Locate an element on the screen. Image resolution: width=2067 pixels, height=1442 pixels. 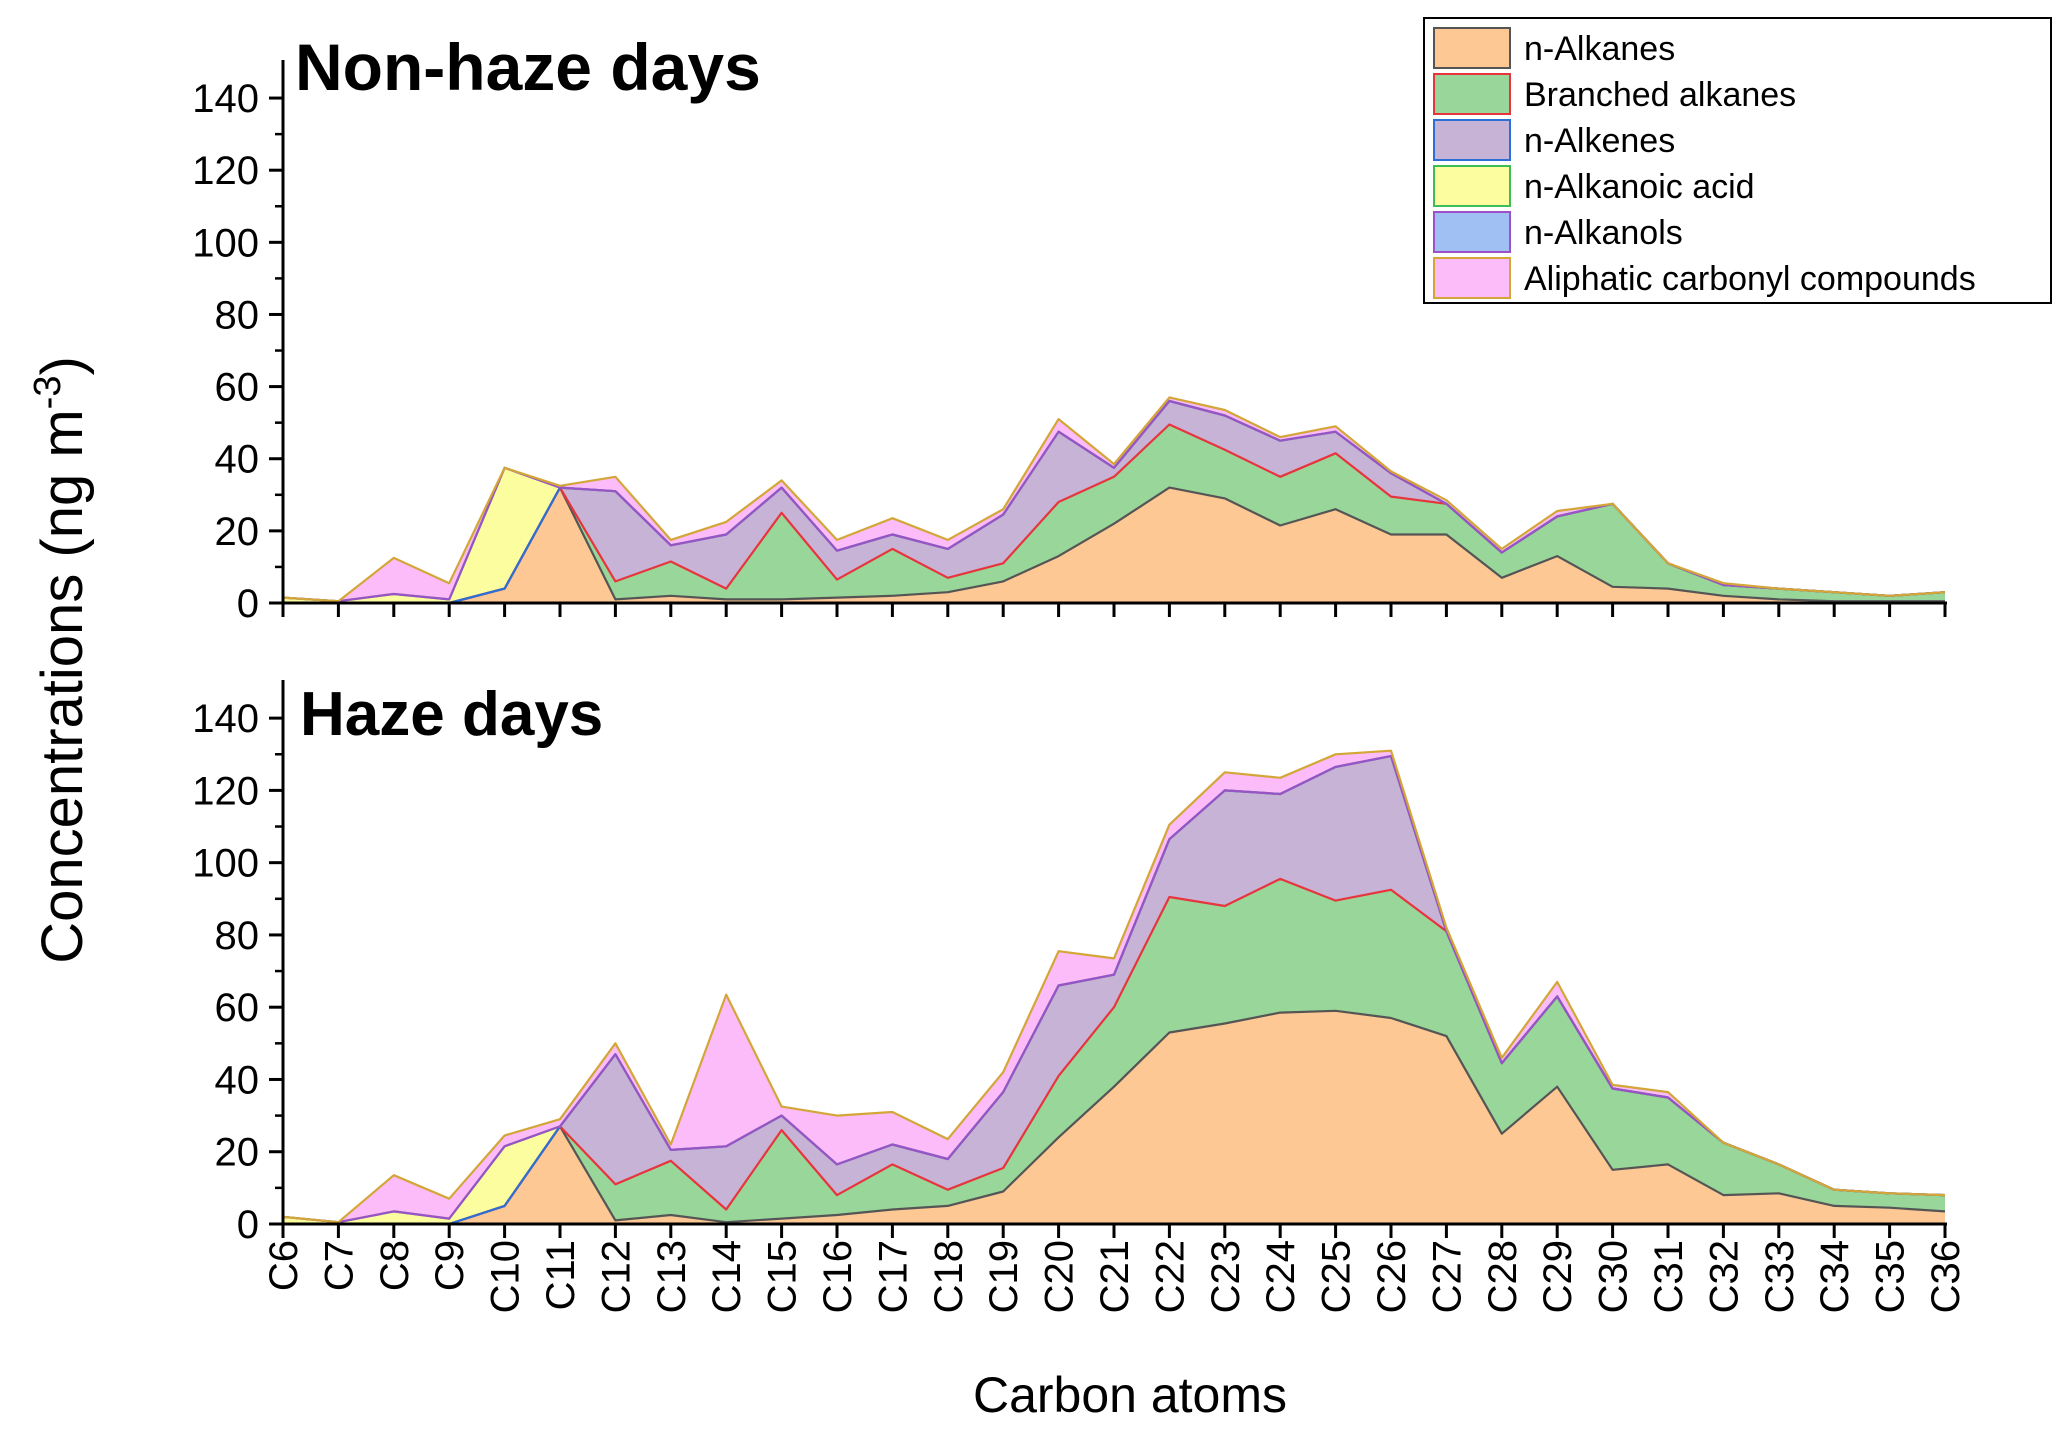
legend-label: n-Alkenes is located at coordinates (1599, 141).